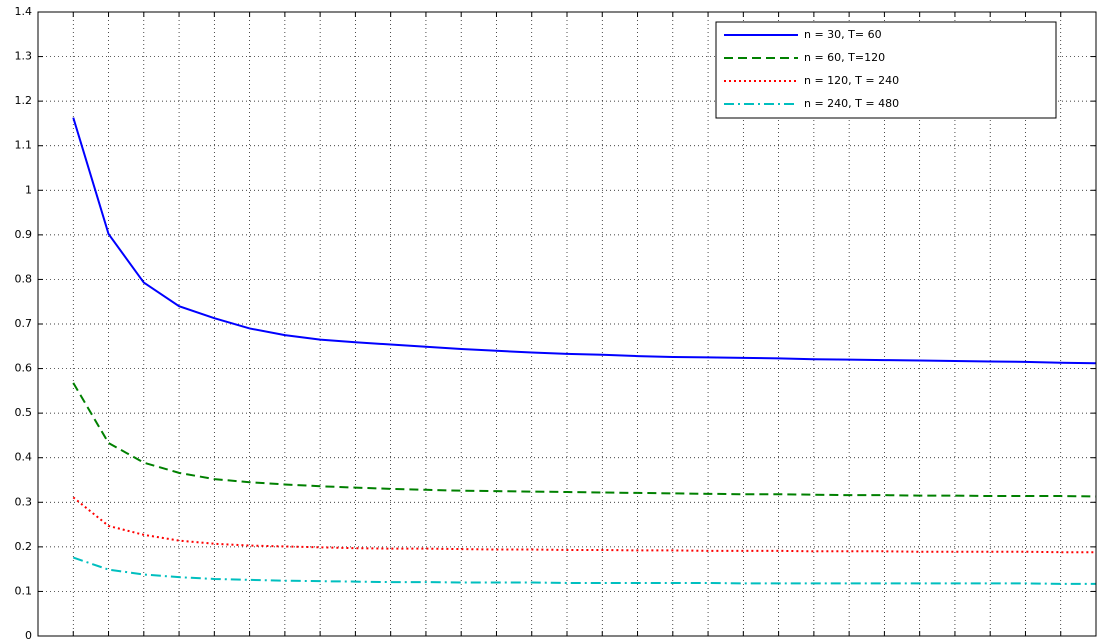 Image resolution: width=1101 pixels, height=644 pixels. I want to click on x-tick-label: 12, so click(461, 643).